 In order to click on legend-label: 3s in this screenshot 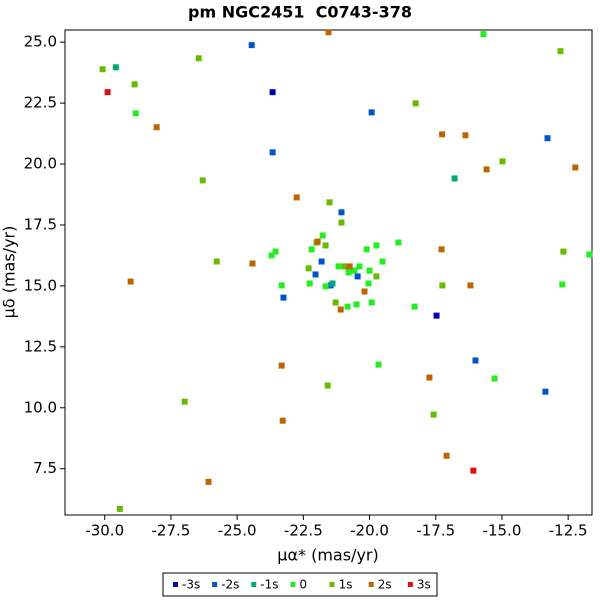, I will do `click(424, 585)`.